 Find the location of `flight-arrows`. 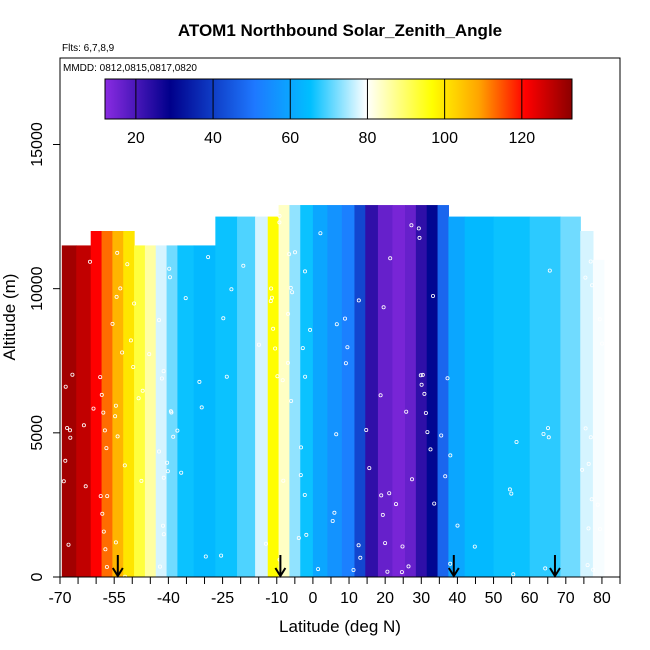

flight-arrows is located at coordinates (336, 566).